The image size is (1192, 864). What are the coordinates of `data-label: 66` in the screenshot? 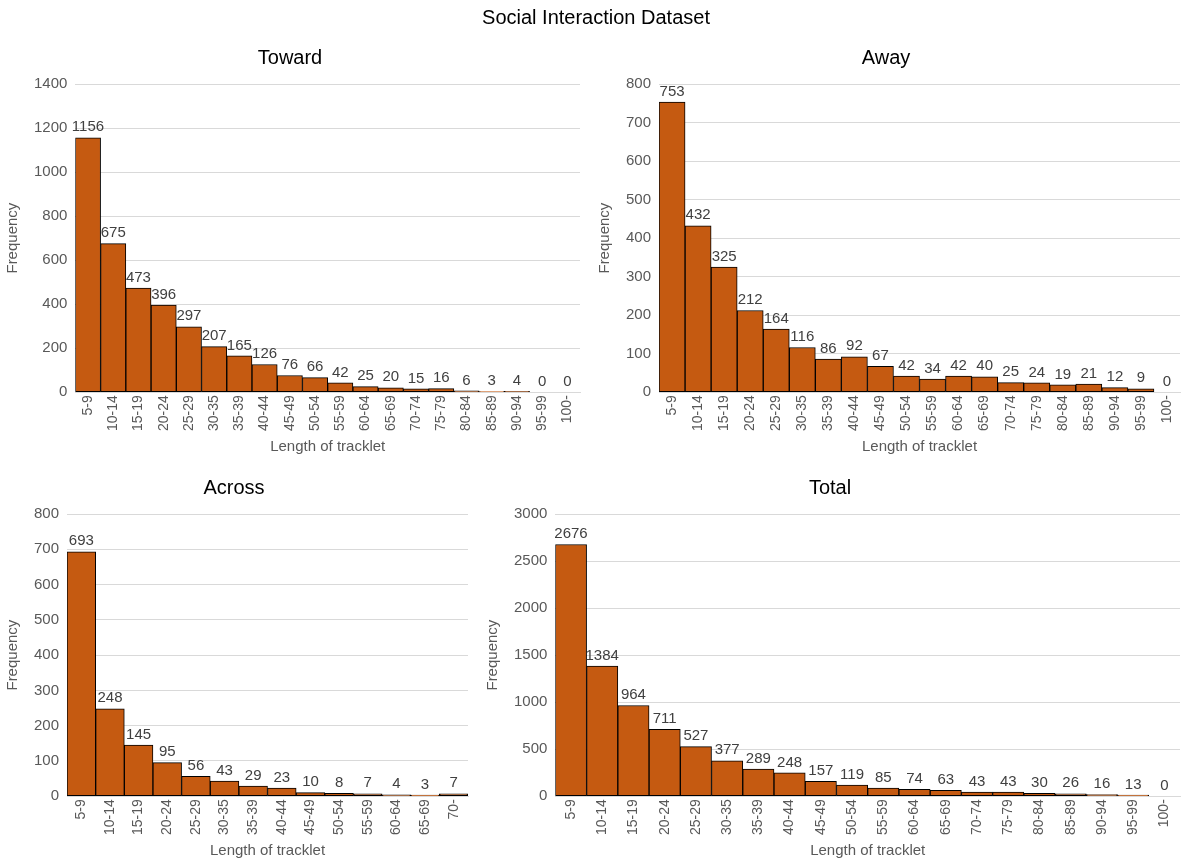 It's located at (315, 366).